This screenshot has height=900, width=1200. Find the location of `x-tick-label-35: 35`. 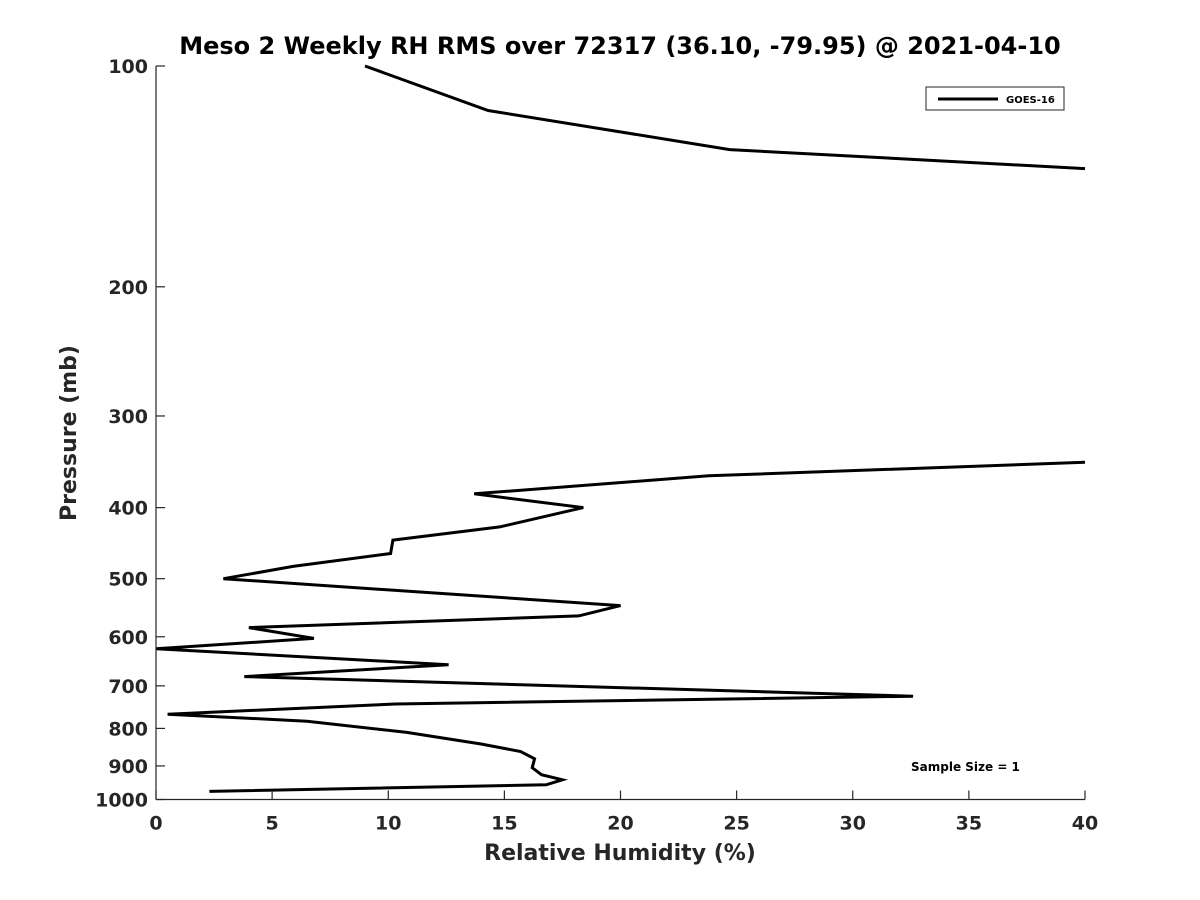

x-tick-label-35: 35 is located at coordinates (969, 824).